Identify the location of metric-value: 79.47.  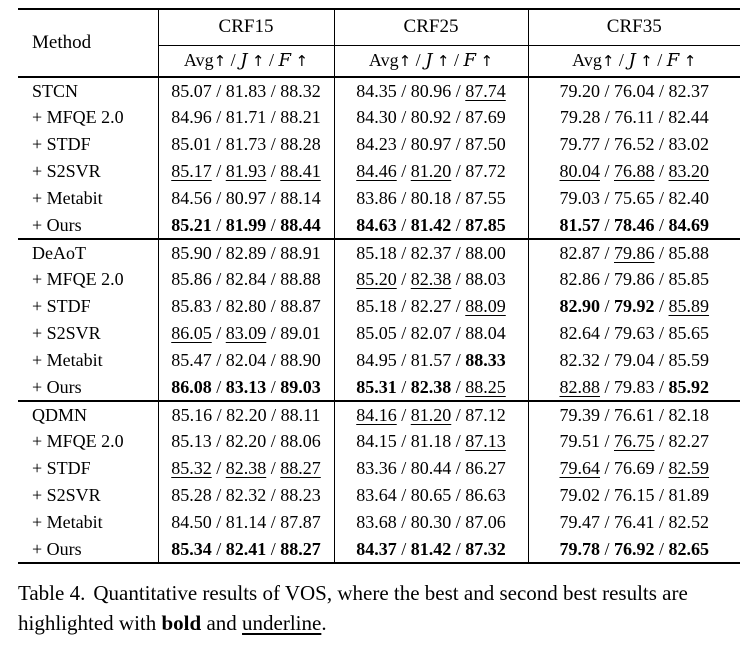
(579, 522).